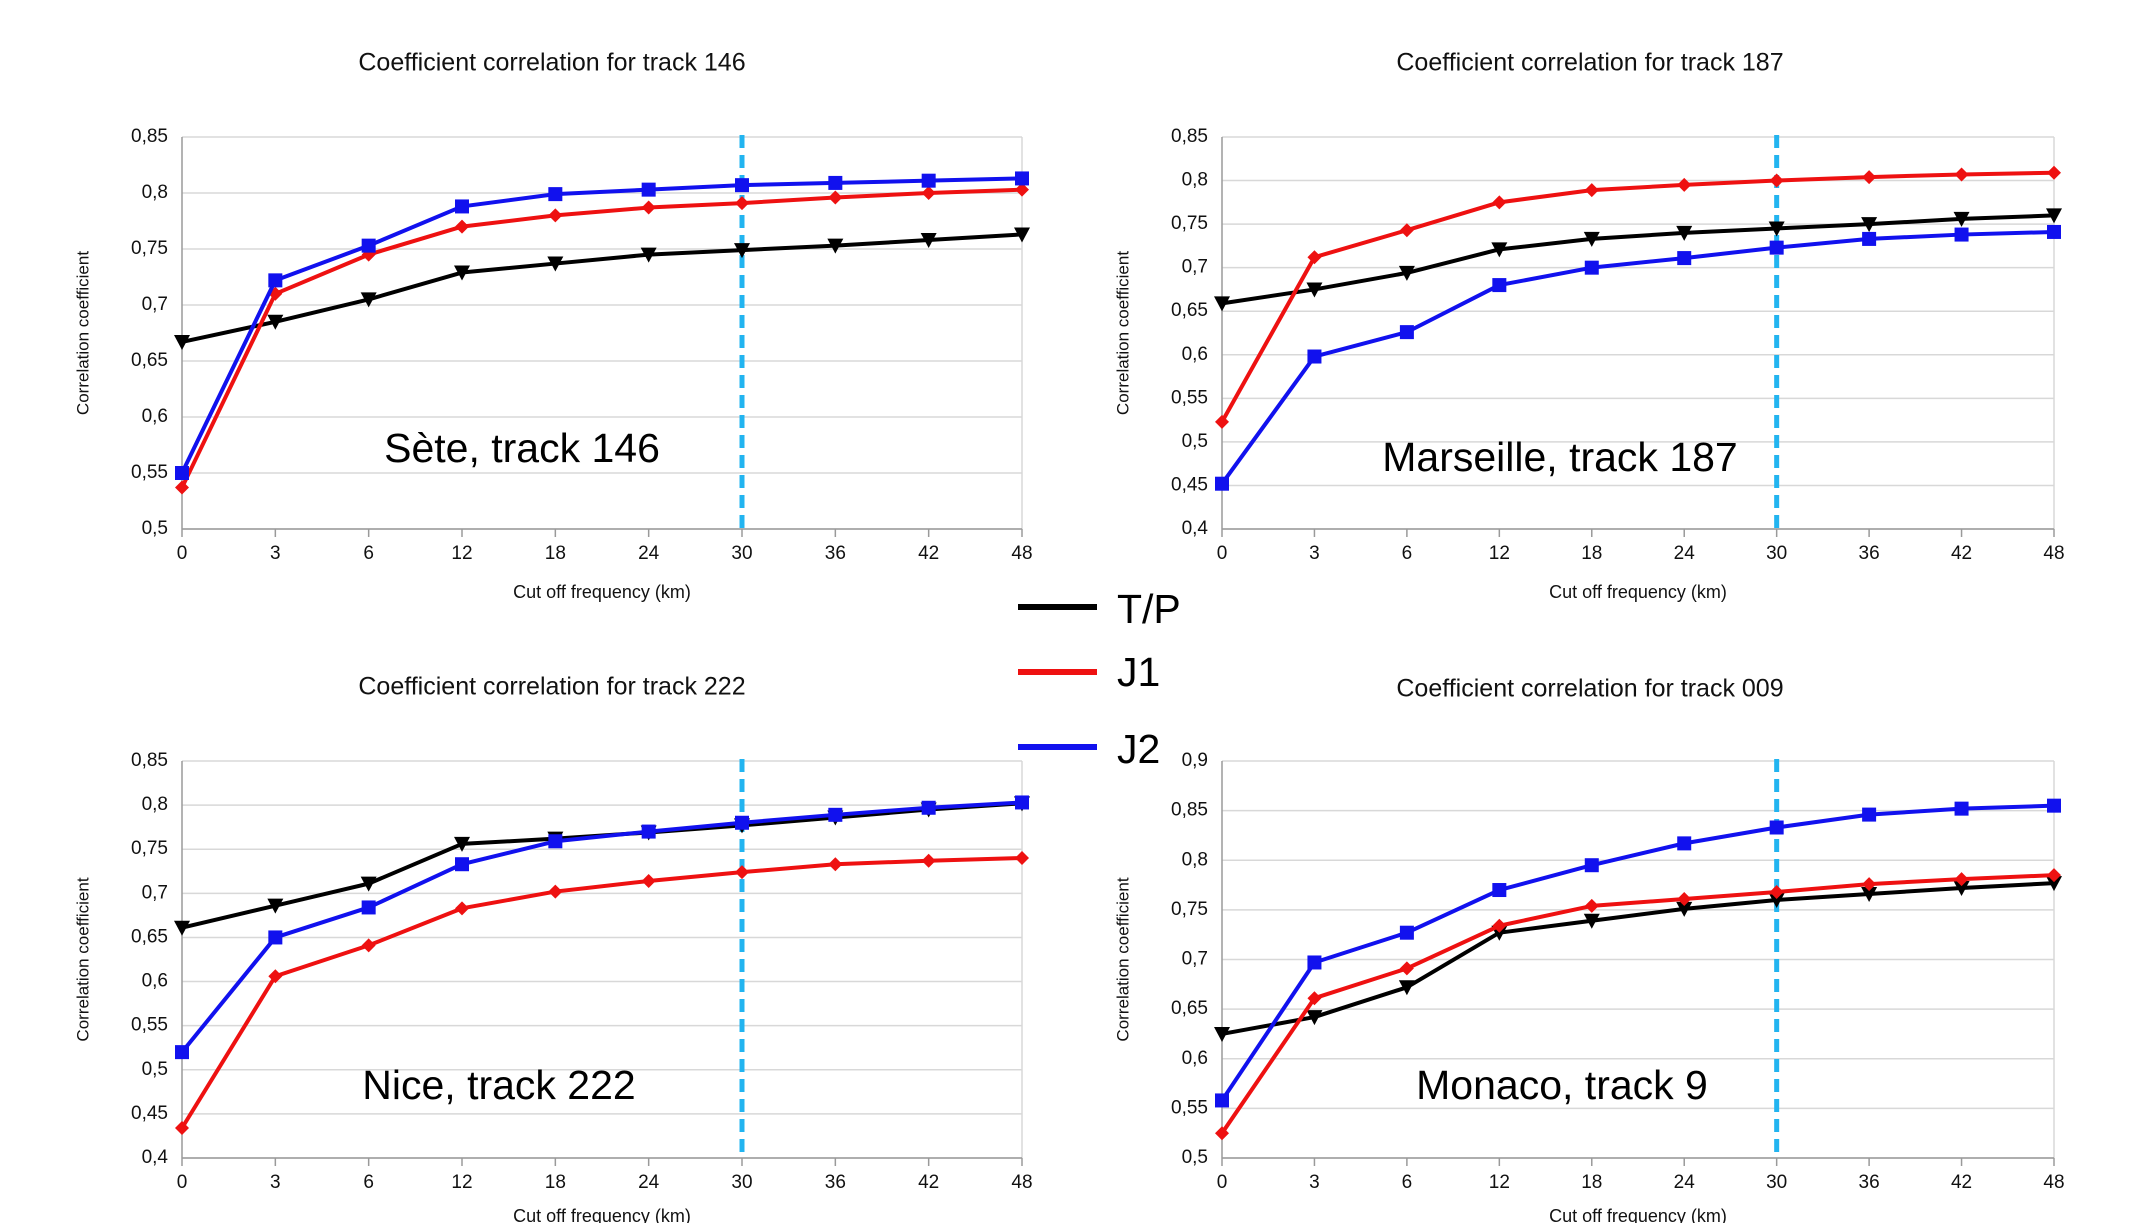 The width and height of the screenshot is (2150, 1223). I want to click on panel-annotation: Marseille, track 187, so click(1559, 457).